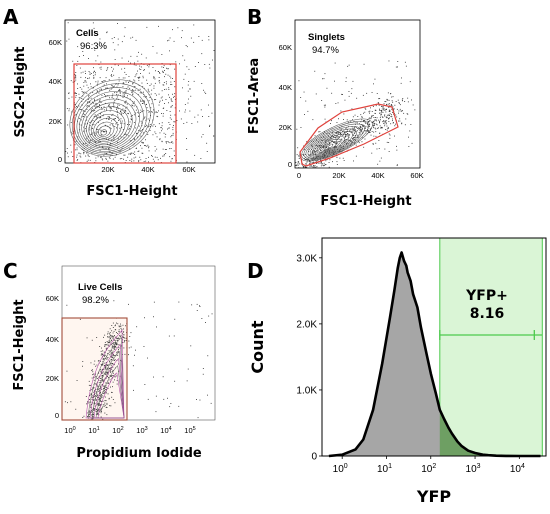 Image resolution: width=550 pixels, height=514 pixels. Describe the element at coordinates (125, 113) in the screenshot. I see `panel-a-gate-cells` at that location.